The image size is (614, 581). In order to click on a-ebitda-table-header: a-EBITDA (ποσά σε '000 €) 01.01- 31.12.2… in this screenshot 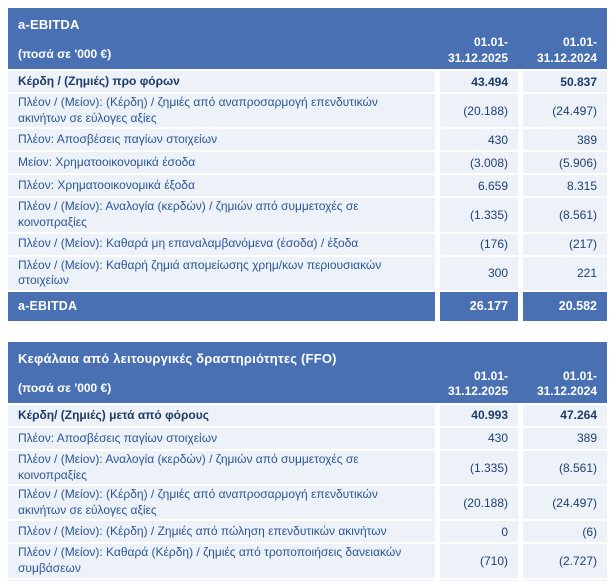, I will do `click(307, 39)`.